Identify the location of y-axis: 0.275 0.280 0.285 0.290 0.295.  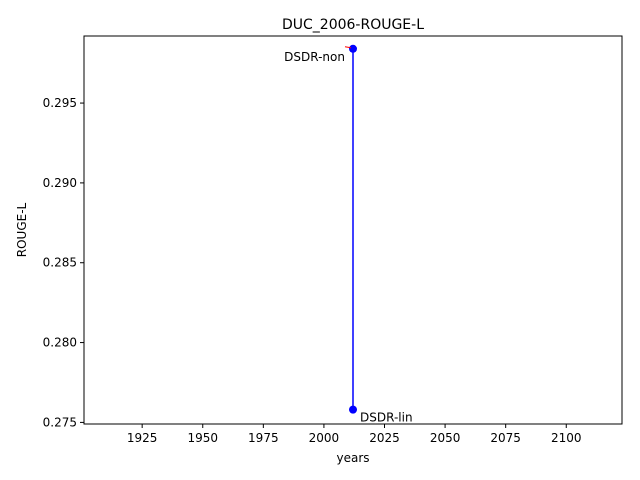
(63, 262).